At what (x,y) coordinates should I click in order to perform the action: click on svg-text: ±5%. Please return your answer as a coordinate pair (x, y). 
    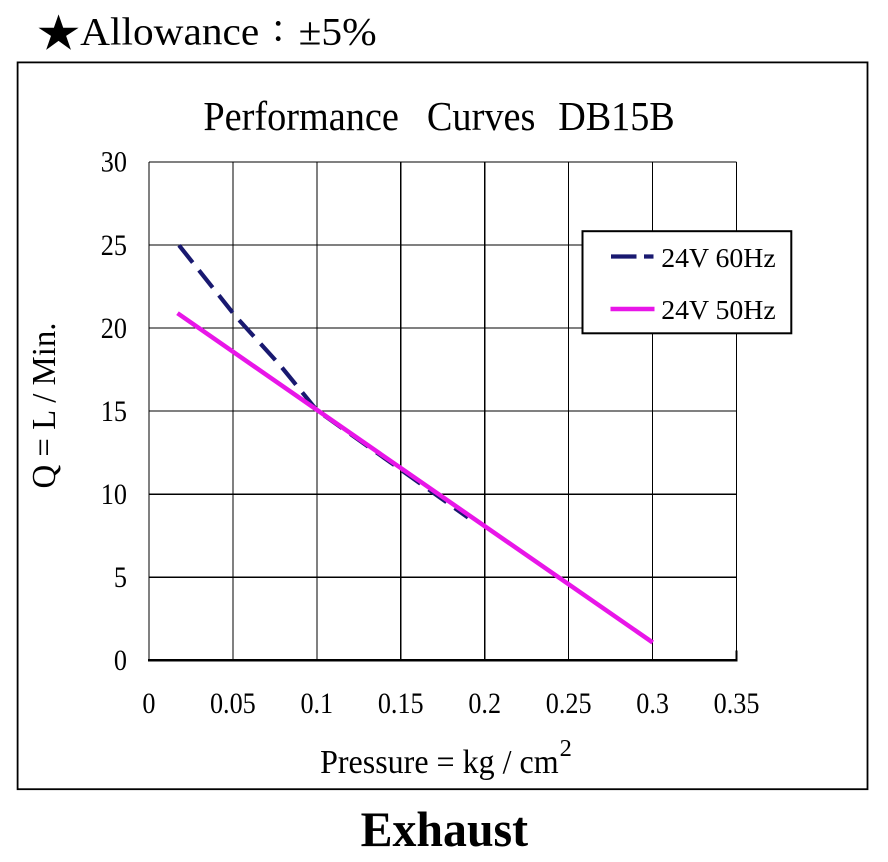
    Looking at the image, I should click on (338, 32).